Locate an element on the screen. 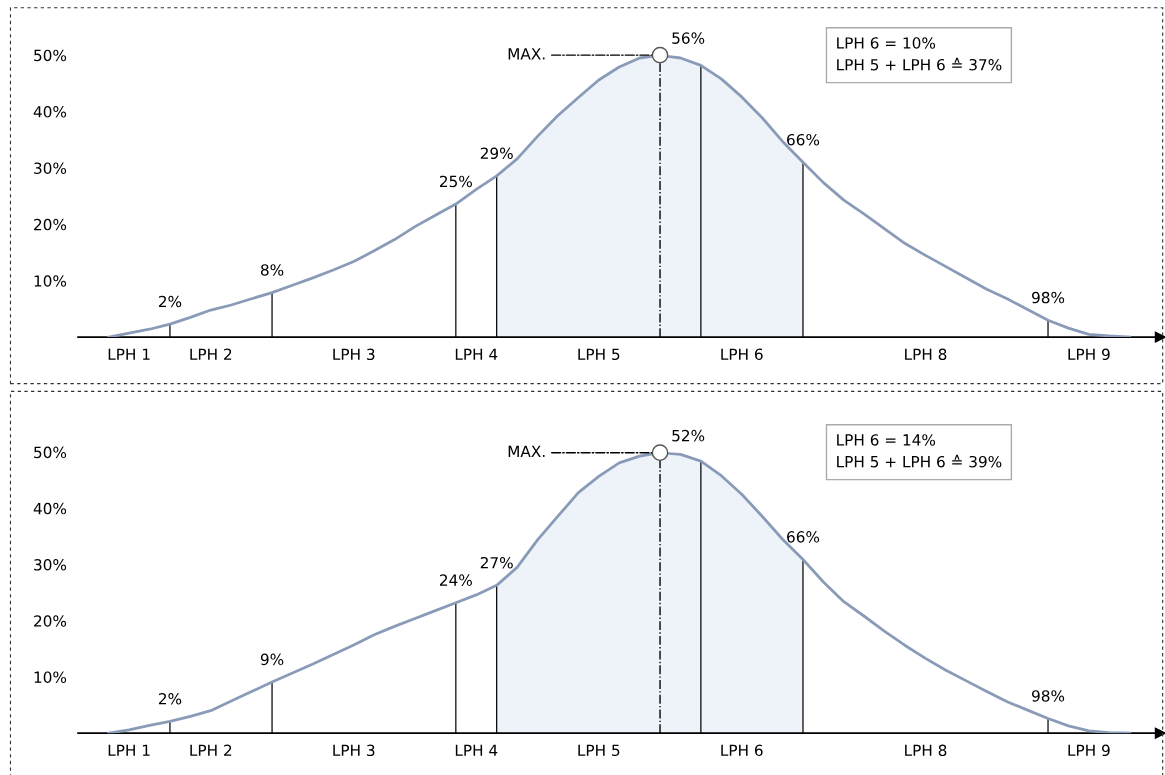 Image resolution: width=1165 pixels, height=775 pixels. text: 56% is located at coordinates (688, 38).